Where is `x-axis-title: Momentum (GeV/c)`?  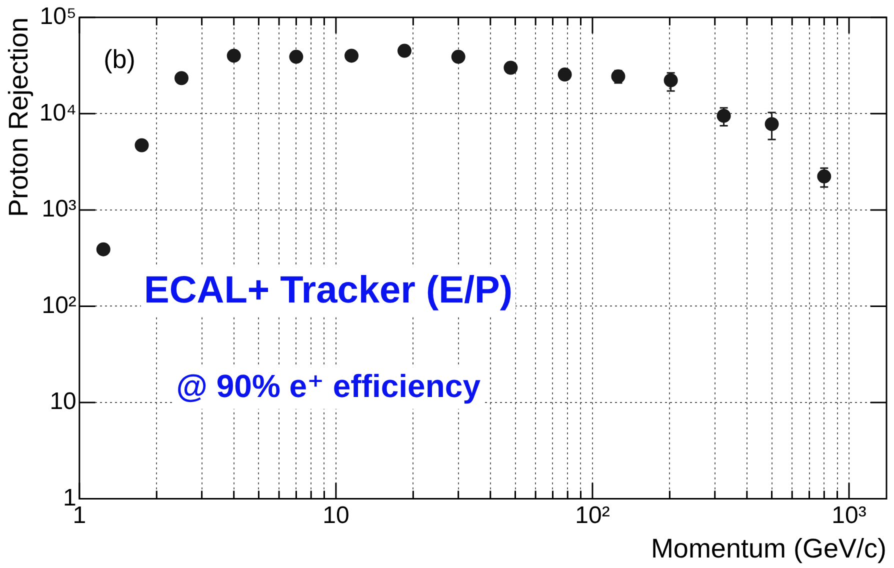 x-axis-title: Momentum (GeV/c) is located at coordinates (768, 548).